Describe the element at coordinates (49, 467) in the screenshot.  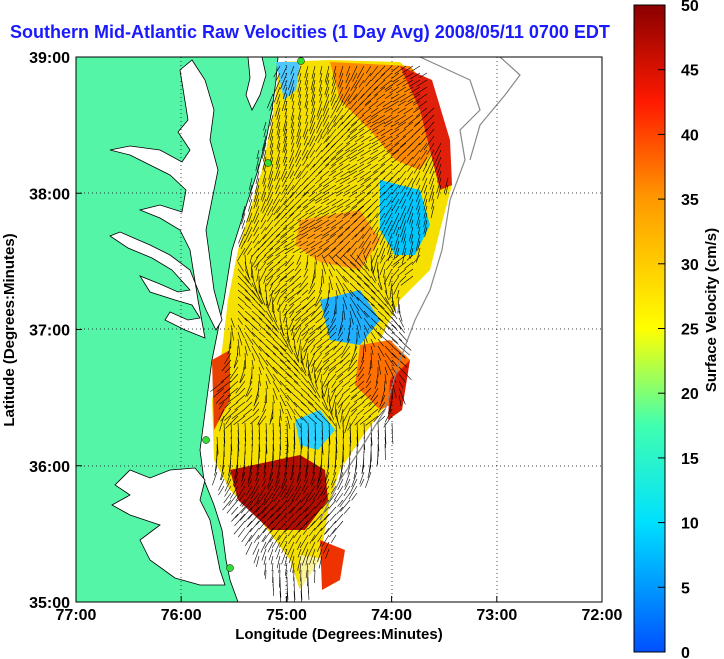
I see `y-tick-label: 36:00` at that location.